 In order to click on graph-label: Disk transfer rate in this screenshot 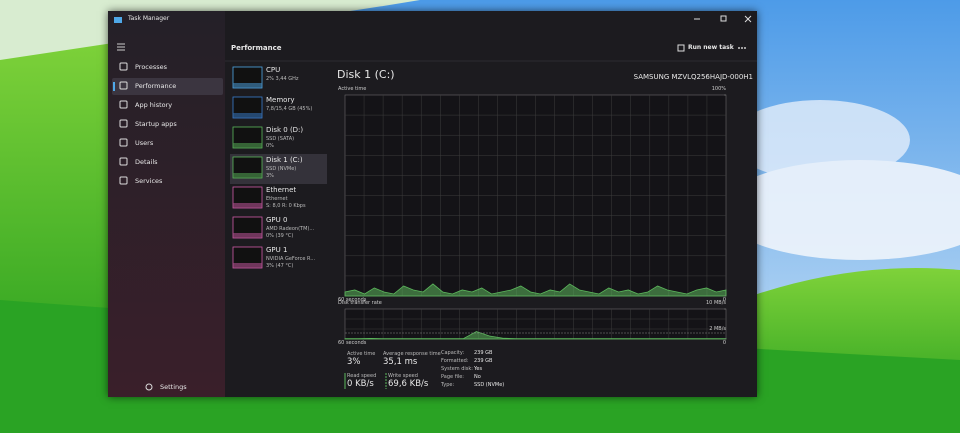, I will do `click(360, 303)`.